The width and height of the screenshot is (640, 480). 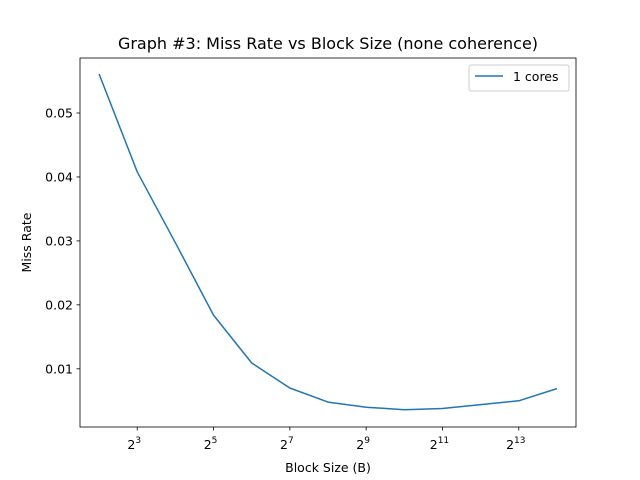 I want to click on legend-label: 1 cores, so click(x=536, y=76).